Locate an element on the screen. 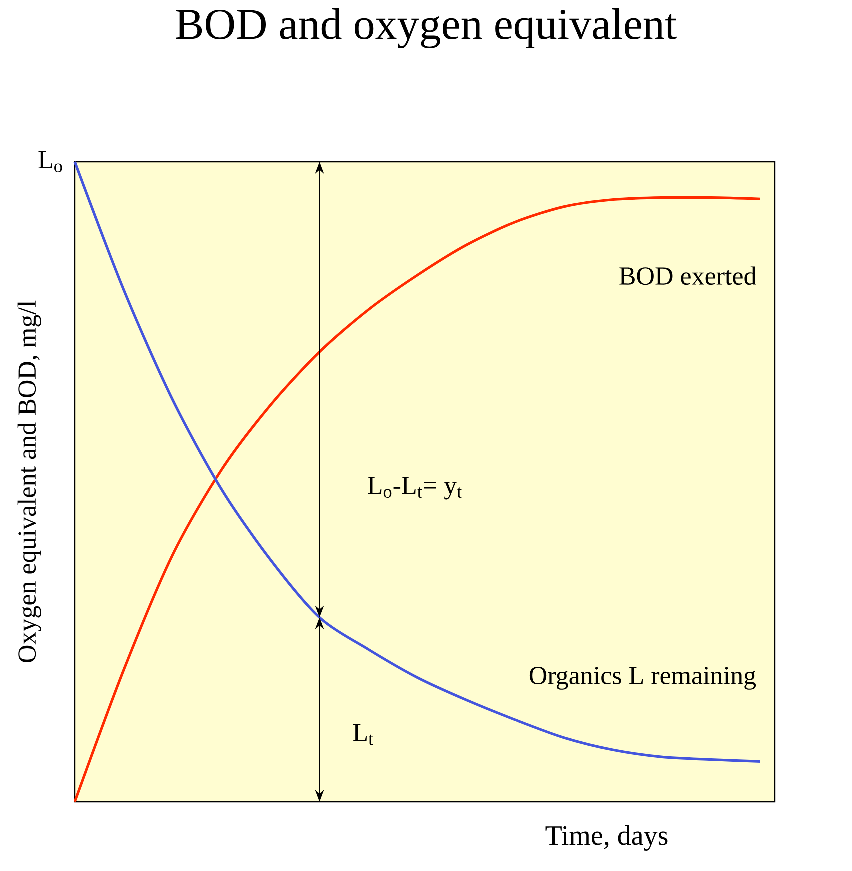  text: BOD exerted is located at coordinates (688, 276).